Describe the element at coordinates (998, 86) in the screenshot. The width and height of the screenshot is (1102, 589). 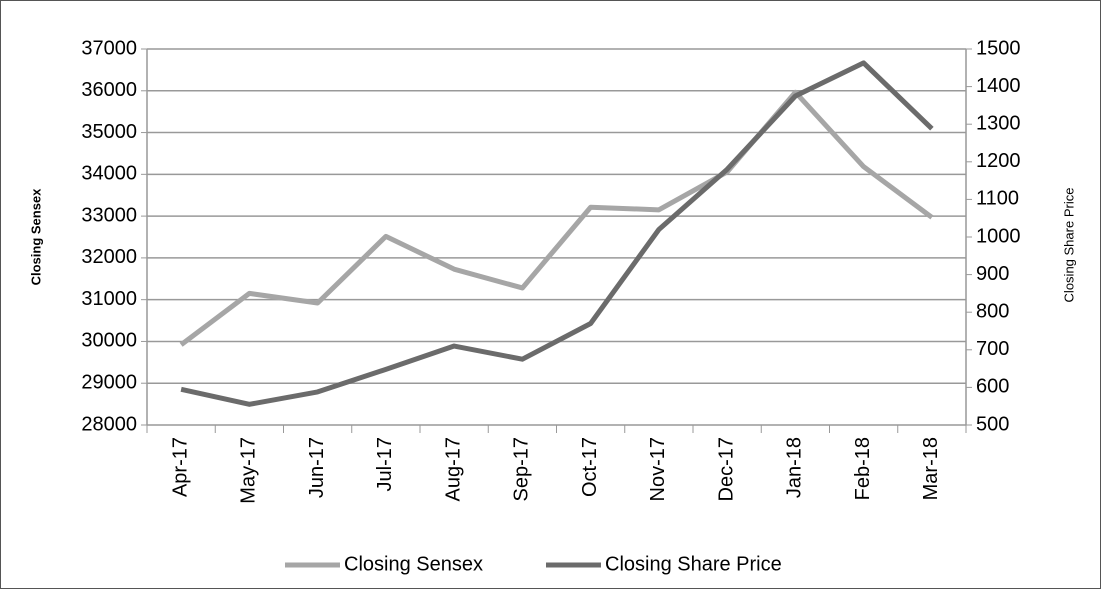
I see `y2-tick-label: 1400` at that location.